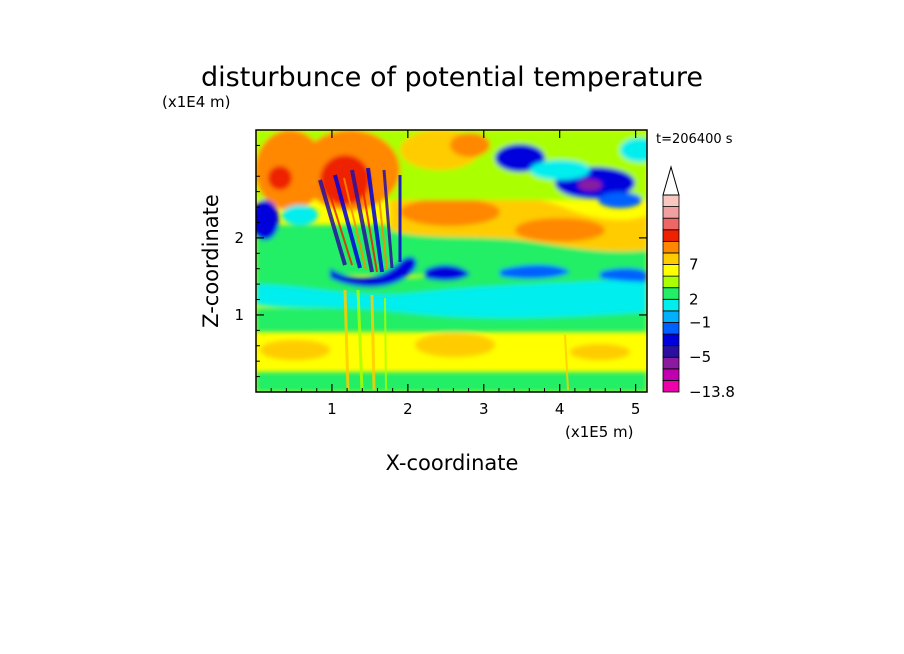  Describe the element at coordinates (196, 102) in the screenshot. I see `y-unit-label: (x1E4 m)` at that location.